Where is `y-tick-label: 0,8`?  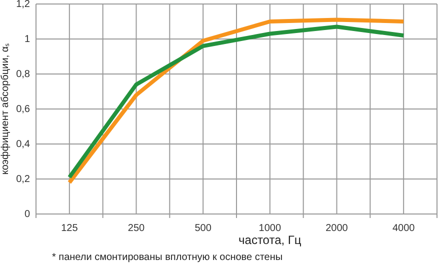
y-tick-label: 0,8 is located at coordinates (23, 74).